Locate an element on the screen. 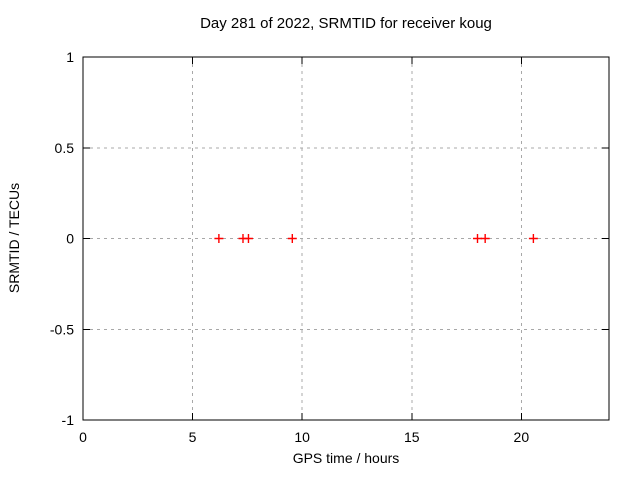 The width and height of the screenshot is (640, 480). x-axis-title: GPS time / hours is located at coordinates (346, 458).